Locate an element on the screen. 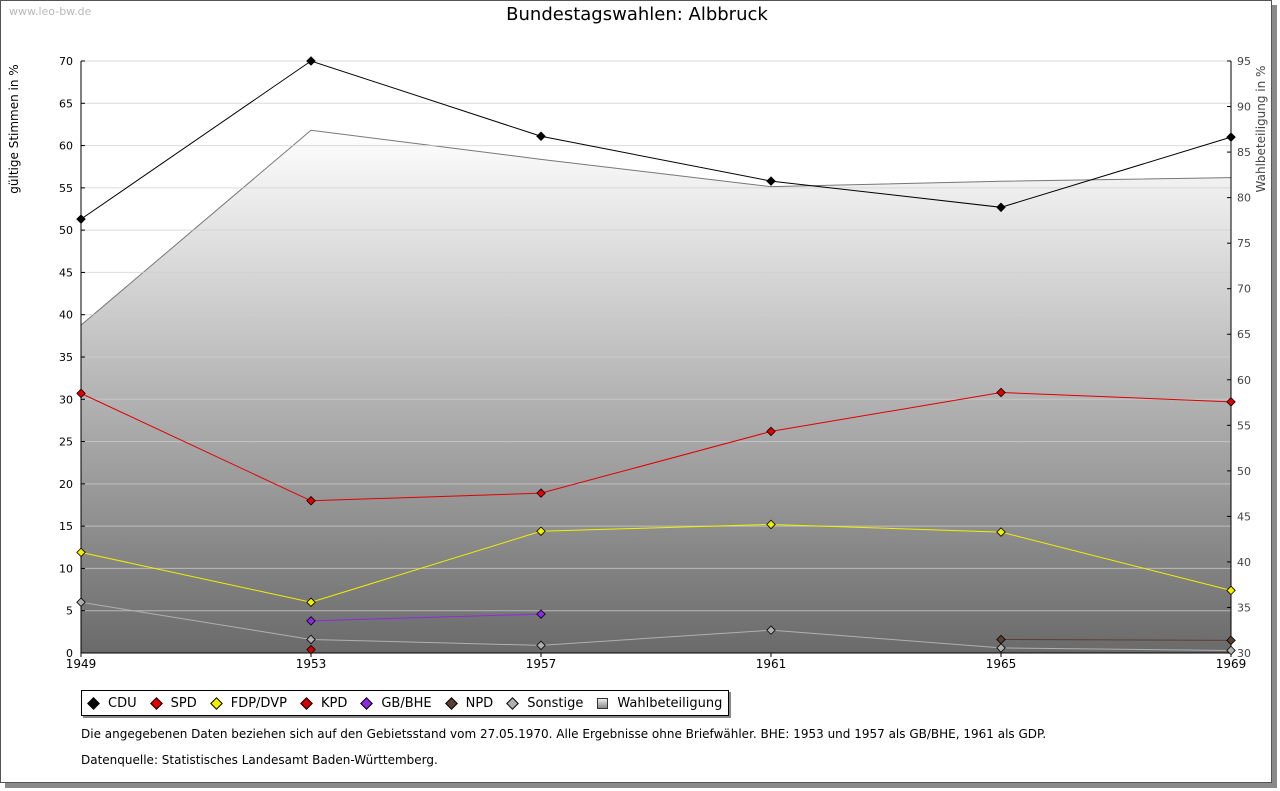 Image resolution: width=1280 pixels, height=791 pixels. series-sonstige is located at coordinates (656, 626).